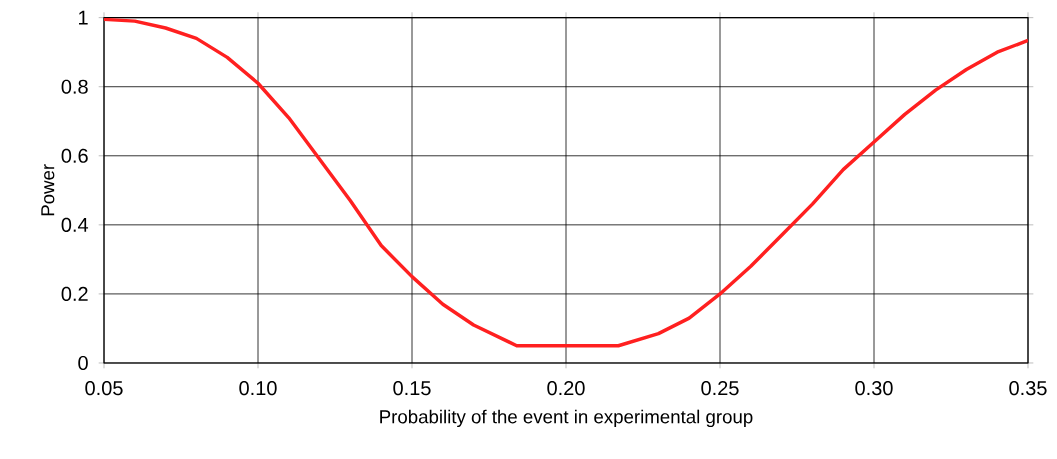 This screenshot has height=459, width=1057. I want to click on x-tick-label: 0.10, so click(258, 388).